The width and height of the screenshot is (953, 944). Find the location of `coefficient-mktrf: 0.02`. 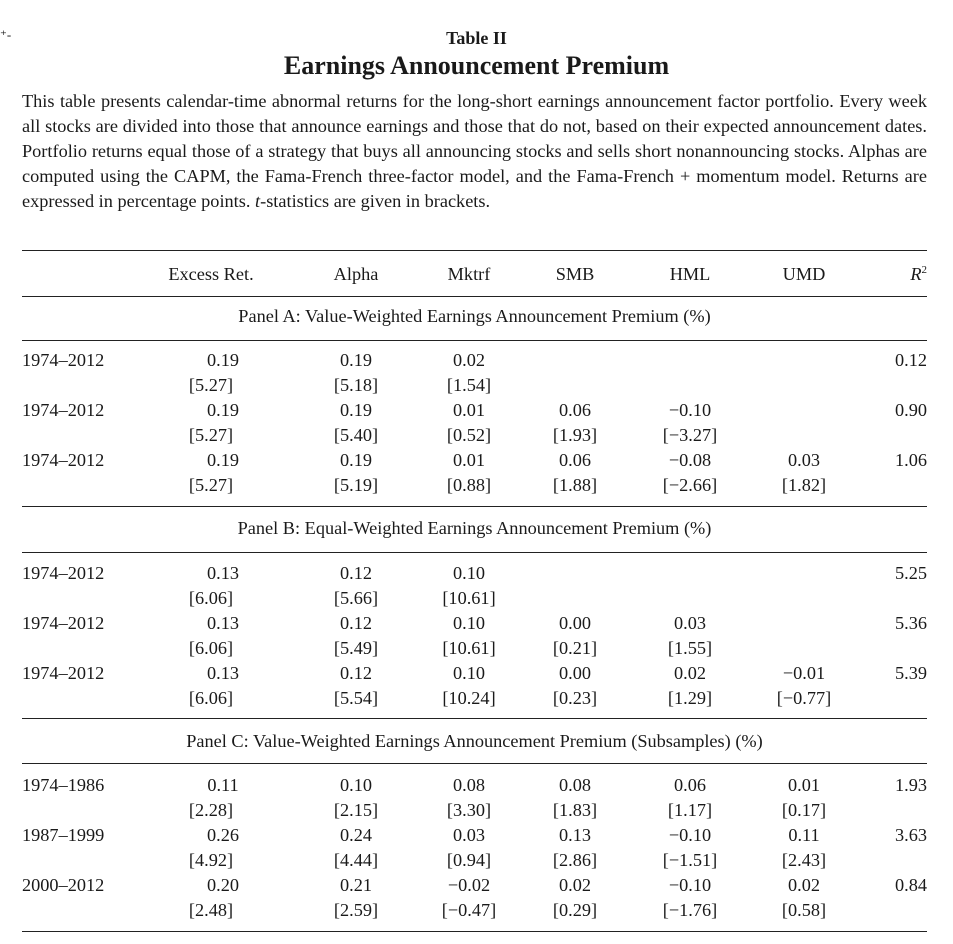

coefficient-mktrf: 0.02 is located at coordinates (469, 360).